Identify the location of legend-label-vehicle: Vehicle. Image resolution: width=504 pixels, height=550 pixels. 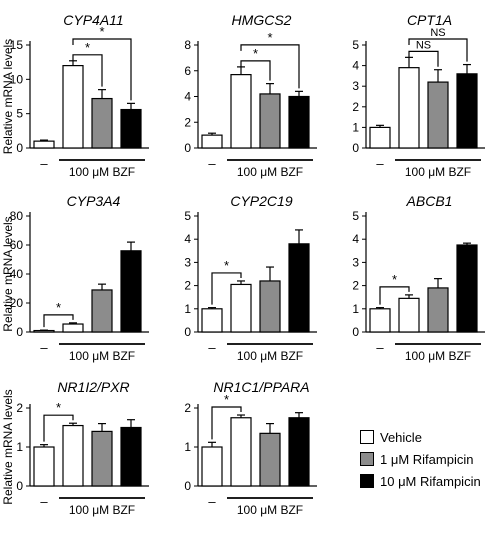
(401, 437).